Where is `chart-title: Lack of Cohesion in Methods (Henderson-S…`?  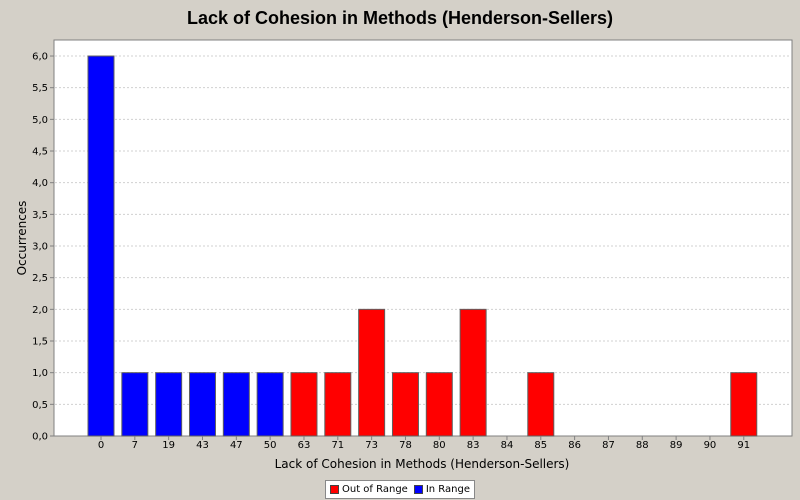 chart-title: Lack of Cohesion in Methods (Henderson-S… is located at coordinates (400, 18).